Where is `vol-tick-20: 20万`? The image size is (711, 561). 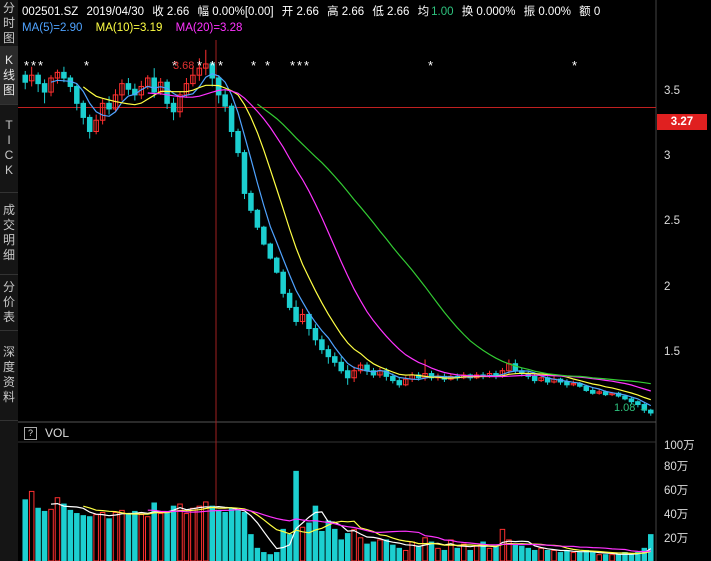
vol-tick-20: 20万 is located at coordinates (676, 539).